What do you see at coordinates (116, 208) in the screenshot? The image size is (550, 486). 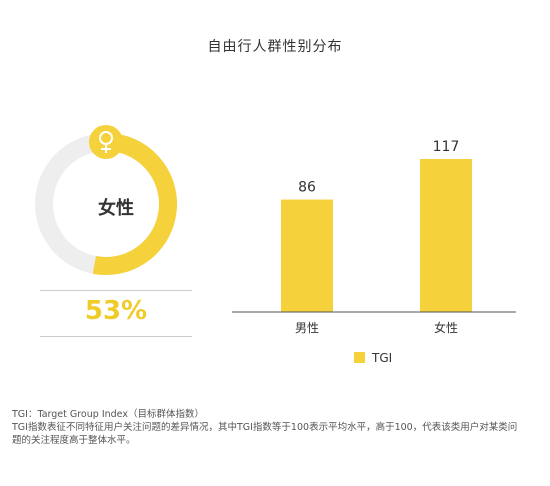 I see `donut-center-label: 女性` at bounding box center [116, 208].